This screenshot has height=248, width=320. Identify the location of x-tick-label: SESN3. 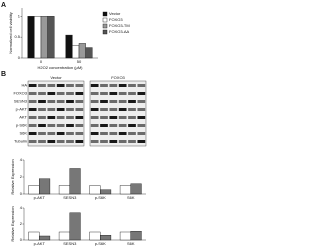
(70, 243).